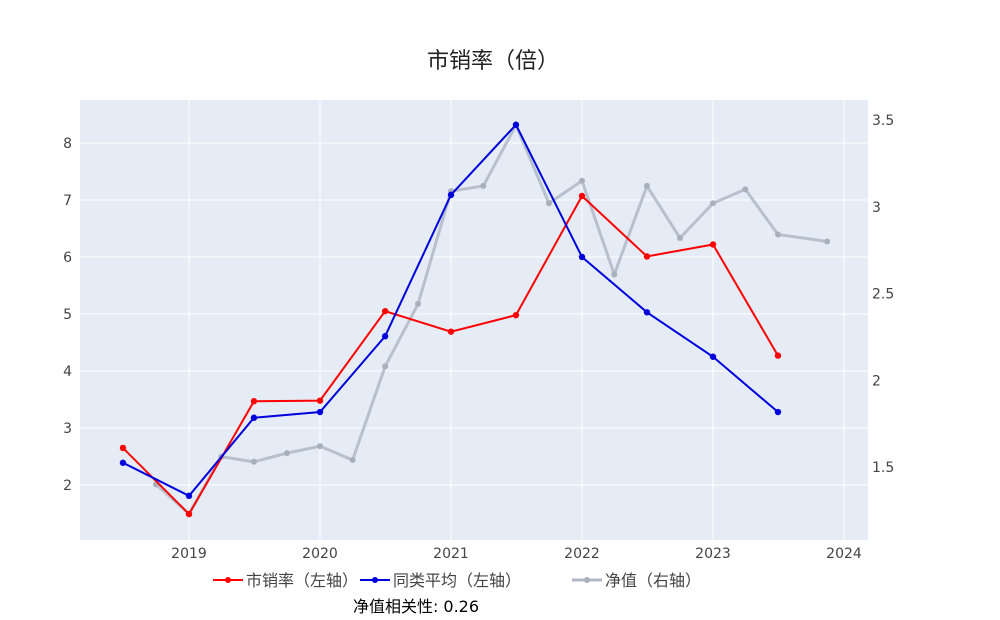  Describe the element at coordinates (67, 315) in the screenshot. I see `y-left-tick-label: 5` at that location.